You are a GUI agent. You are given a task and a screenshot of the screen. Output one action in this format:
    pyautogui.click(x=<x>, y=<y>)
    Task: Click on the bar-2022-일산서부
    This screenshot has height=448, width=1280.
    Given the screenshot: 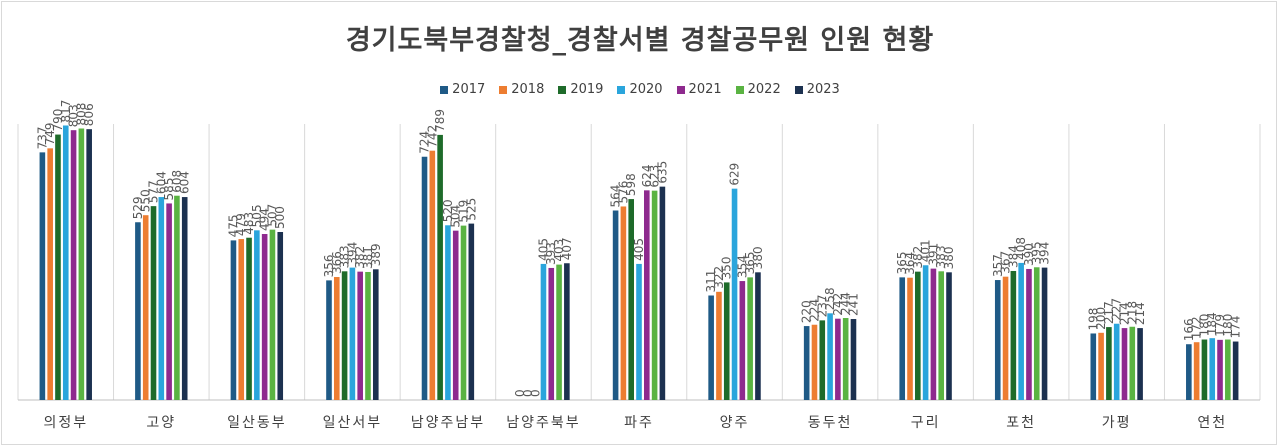 What is the action you would take?
    pyautogui.click(x=368, y=335)
    